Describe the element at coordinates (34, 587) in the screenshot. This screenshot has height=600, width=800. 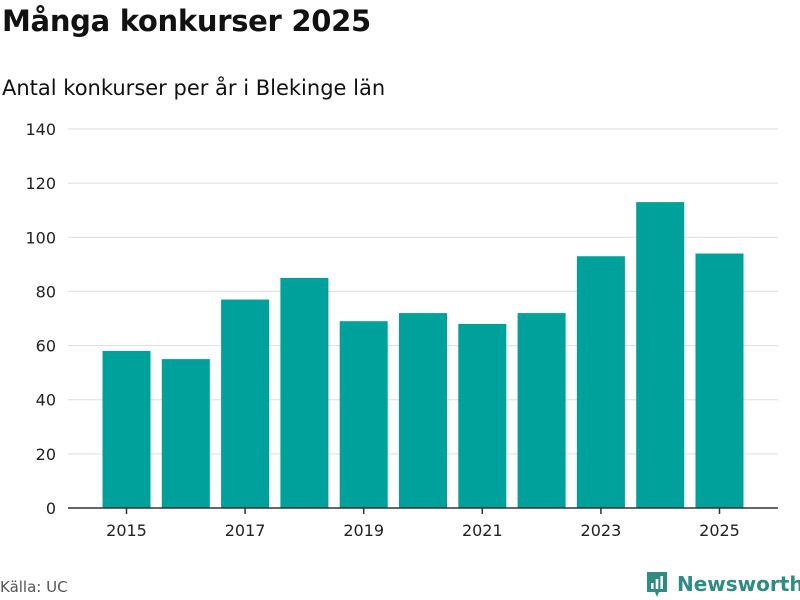
I see `source-note: Källa: UC` at that location.